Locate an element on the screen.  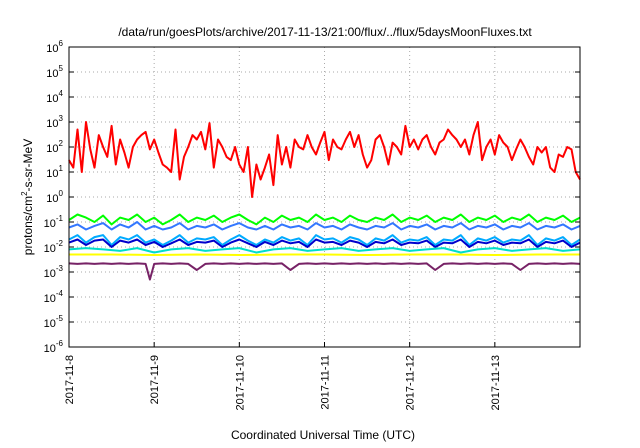
x-tick-label: 2017-11-9 is located at coordinates (155, 379).